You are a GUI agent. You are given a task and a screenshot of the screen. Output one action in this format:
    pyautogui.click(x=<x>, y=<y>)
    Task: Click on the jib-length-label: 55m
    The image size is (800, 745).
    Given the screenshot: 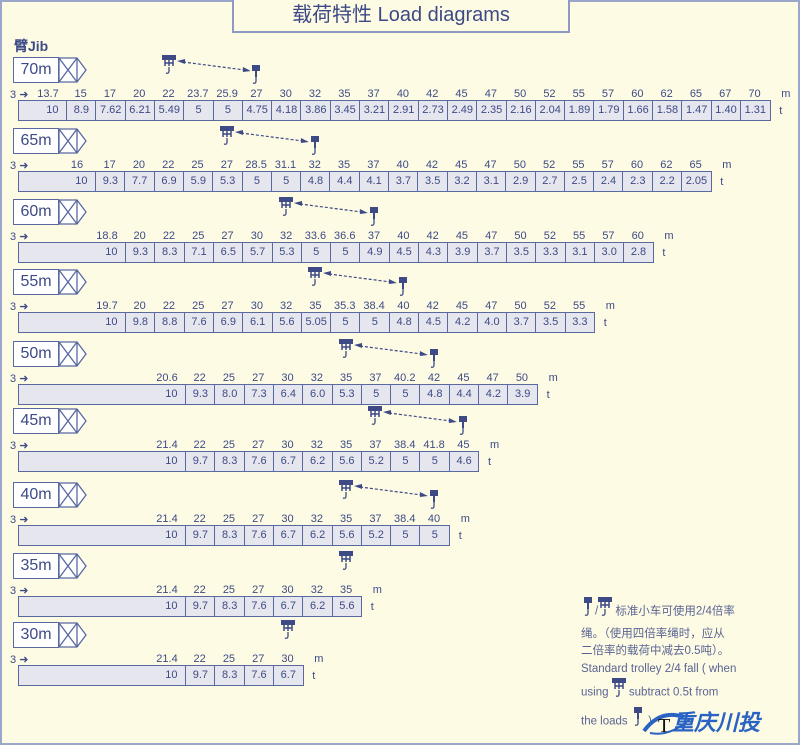 What is the action you would take?
    pyautogui.click(x=36, y=282)
    